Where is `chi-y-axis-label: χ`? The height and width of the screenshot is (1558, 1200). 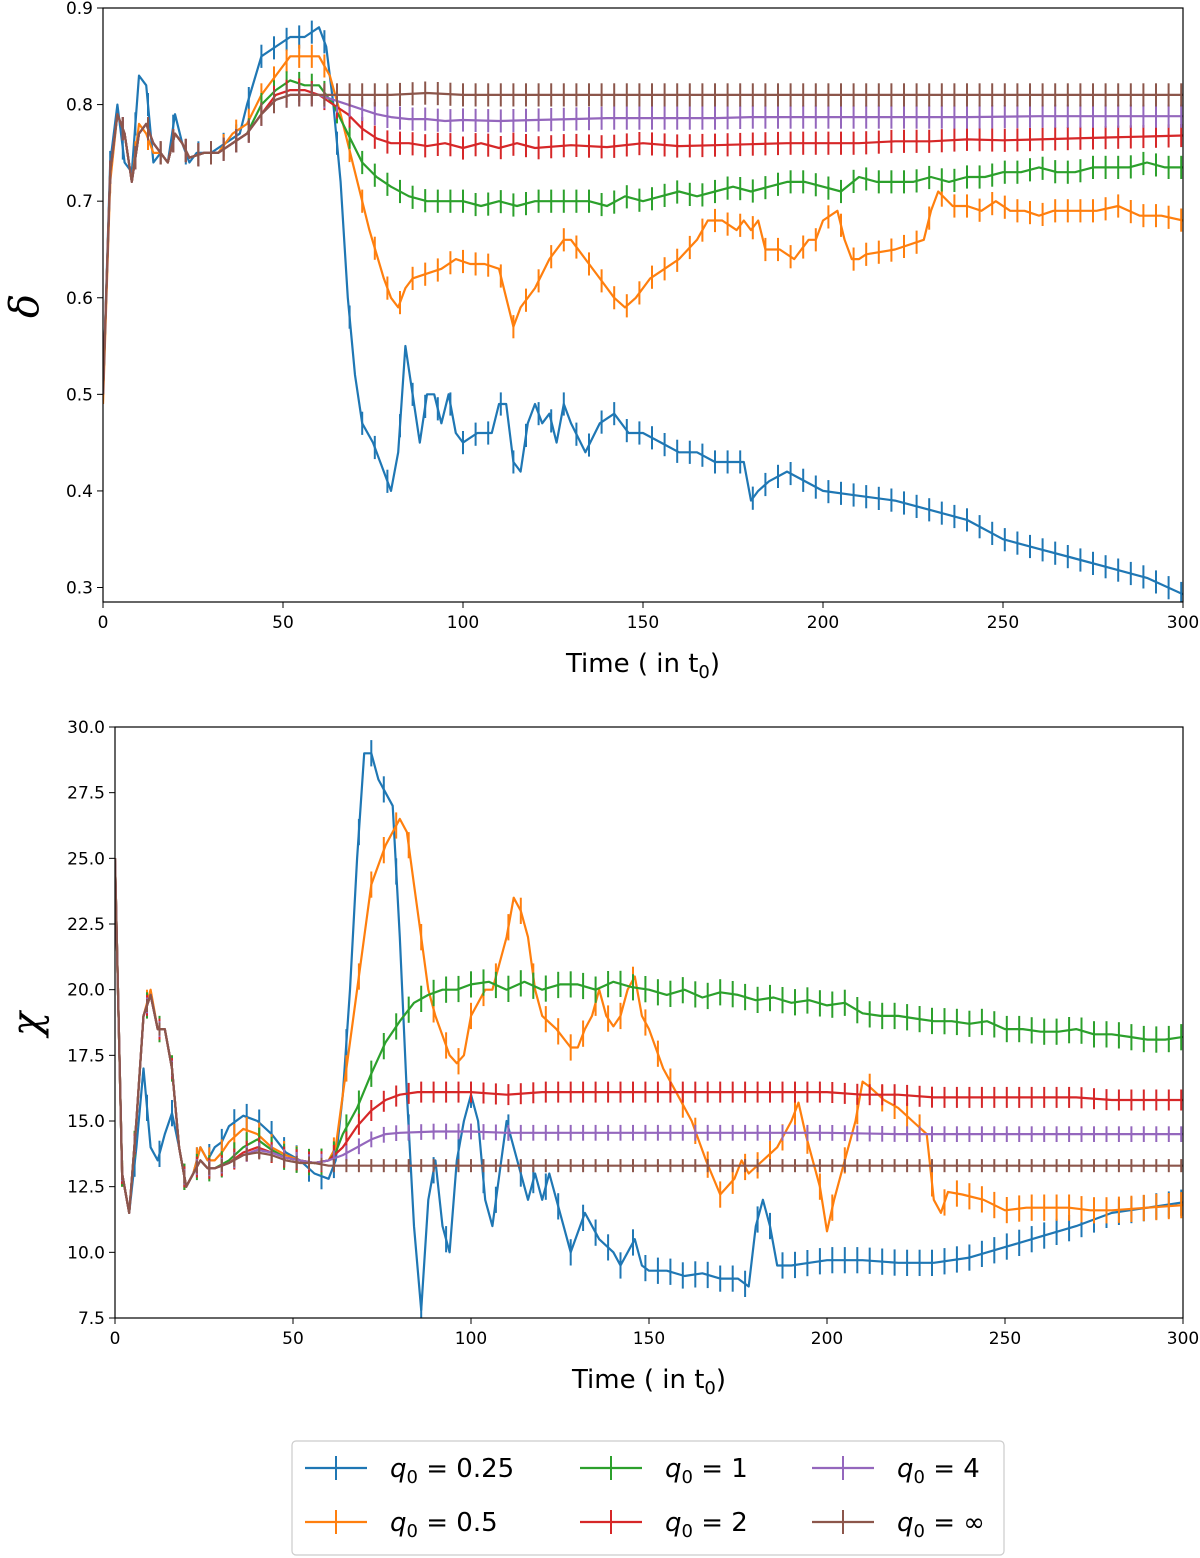
chi-y-axis-label: χ is located at coordinates (27, 1024).